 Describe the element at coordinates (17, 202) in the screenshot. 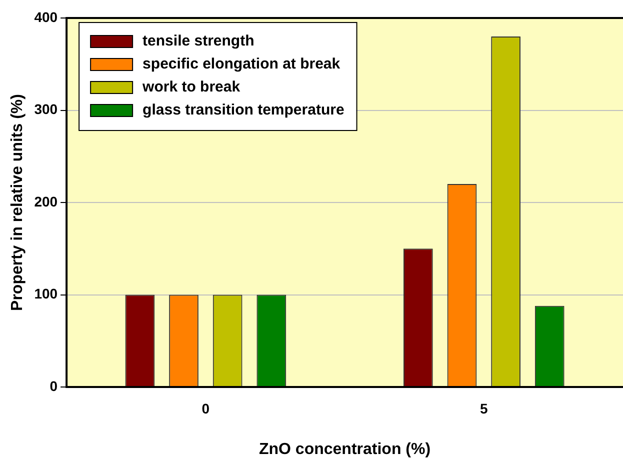

I see `y-axis-title: Property in relative units (%)` at that location.